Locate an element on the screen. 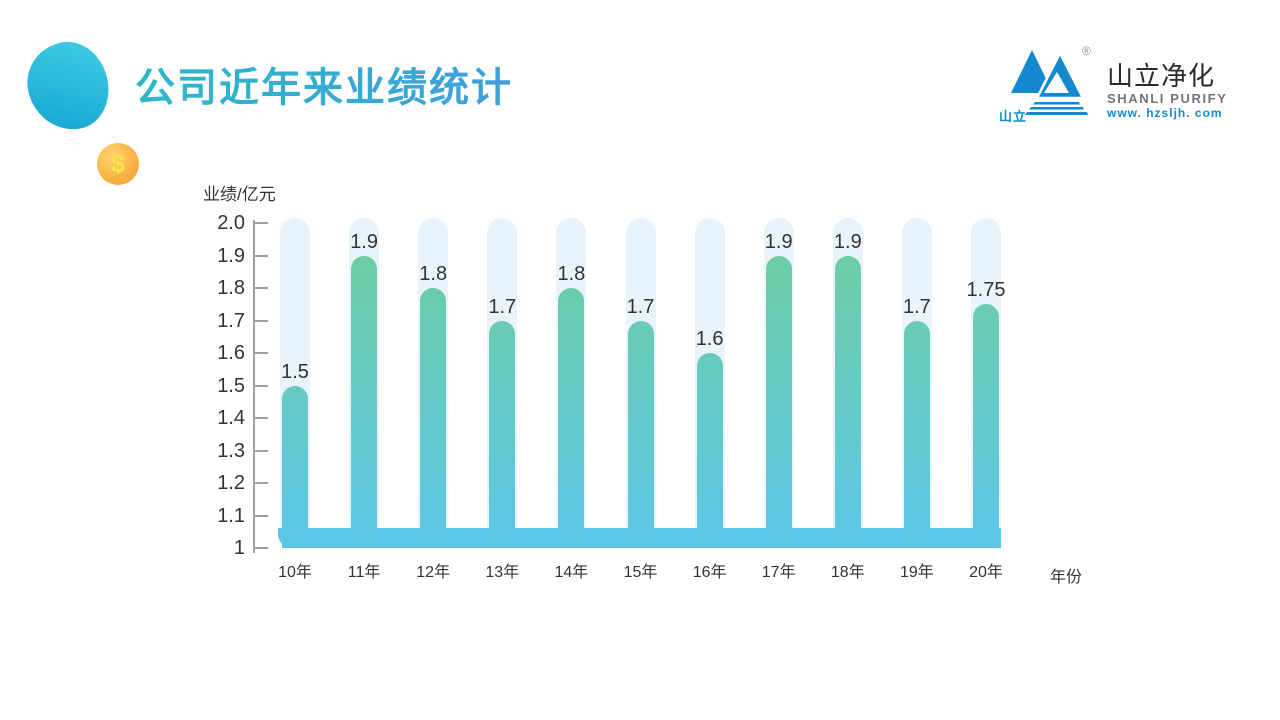 Image resolution: width=1280 pixels, height=720 pixels. company-logo: 山立 ® 山立净化 SHANLI PURIFY www. hzsljh. com is located at coordinates (1106, 82).